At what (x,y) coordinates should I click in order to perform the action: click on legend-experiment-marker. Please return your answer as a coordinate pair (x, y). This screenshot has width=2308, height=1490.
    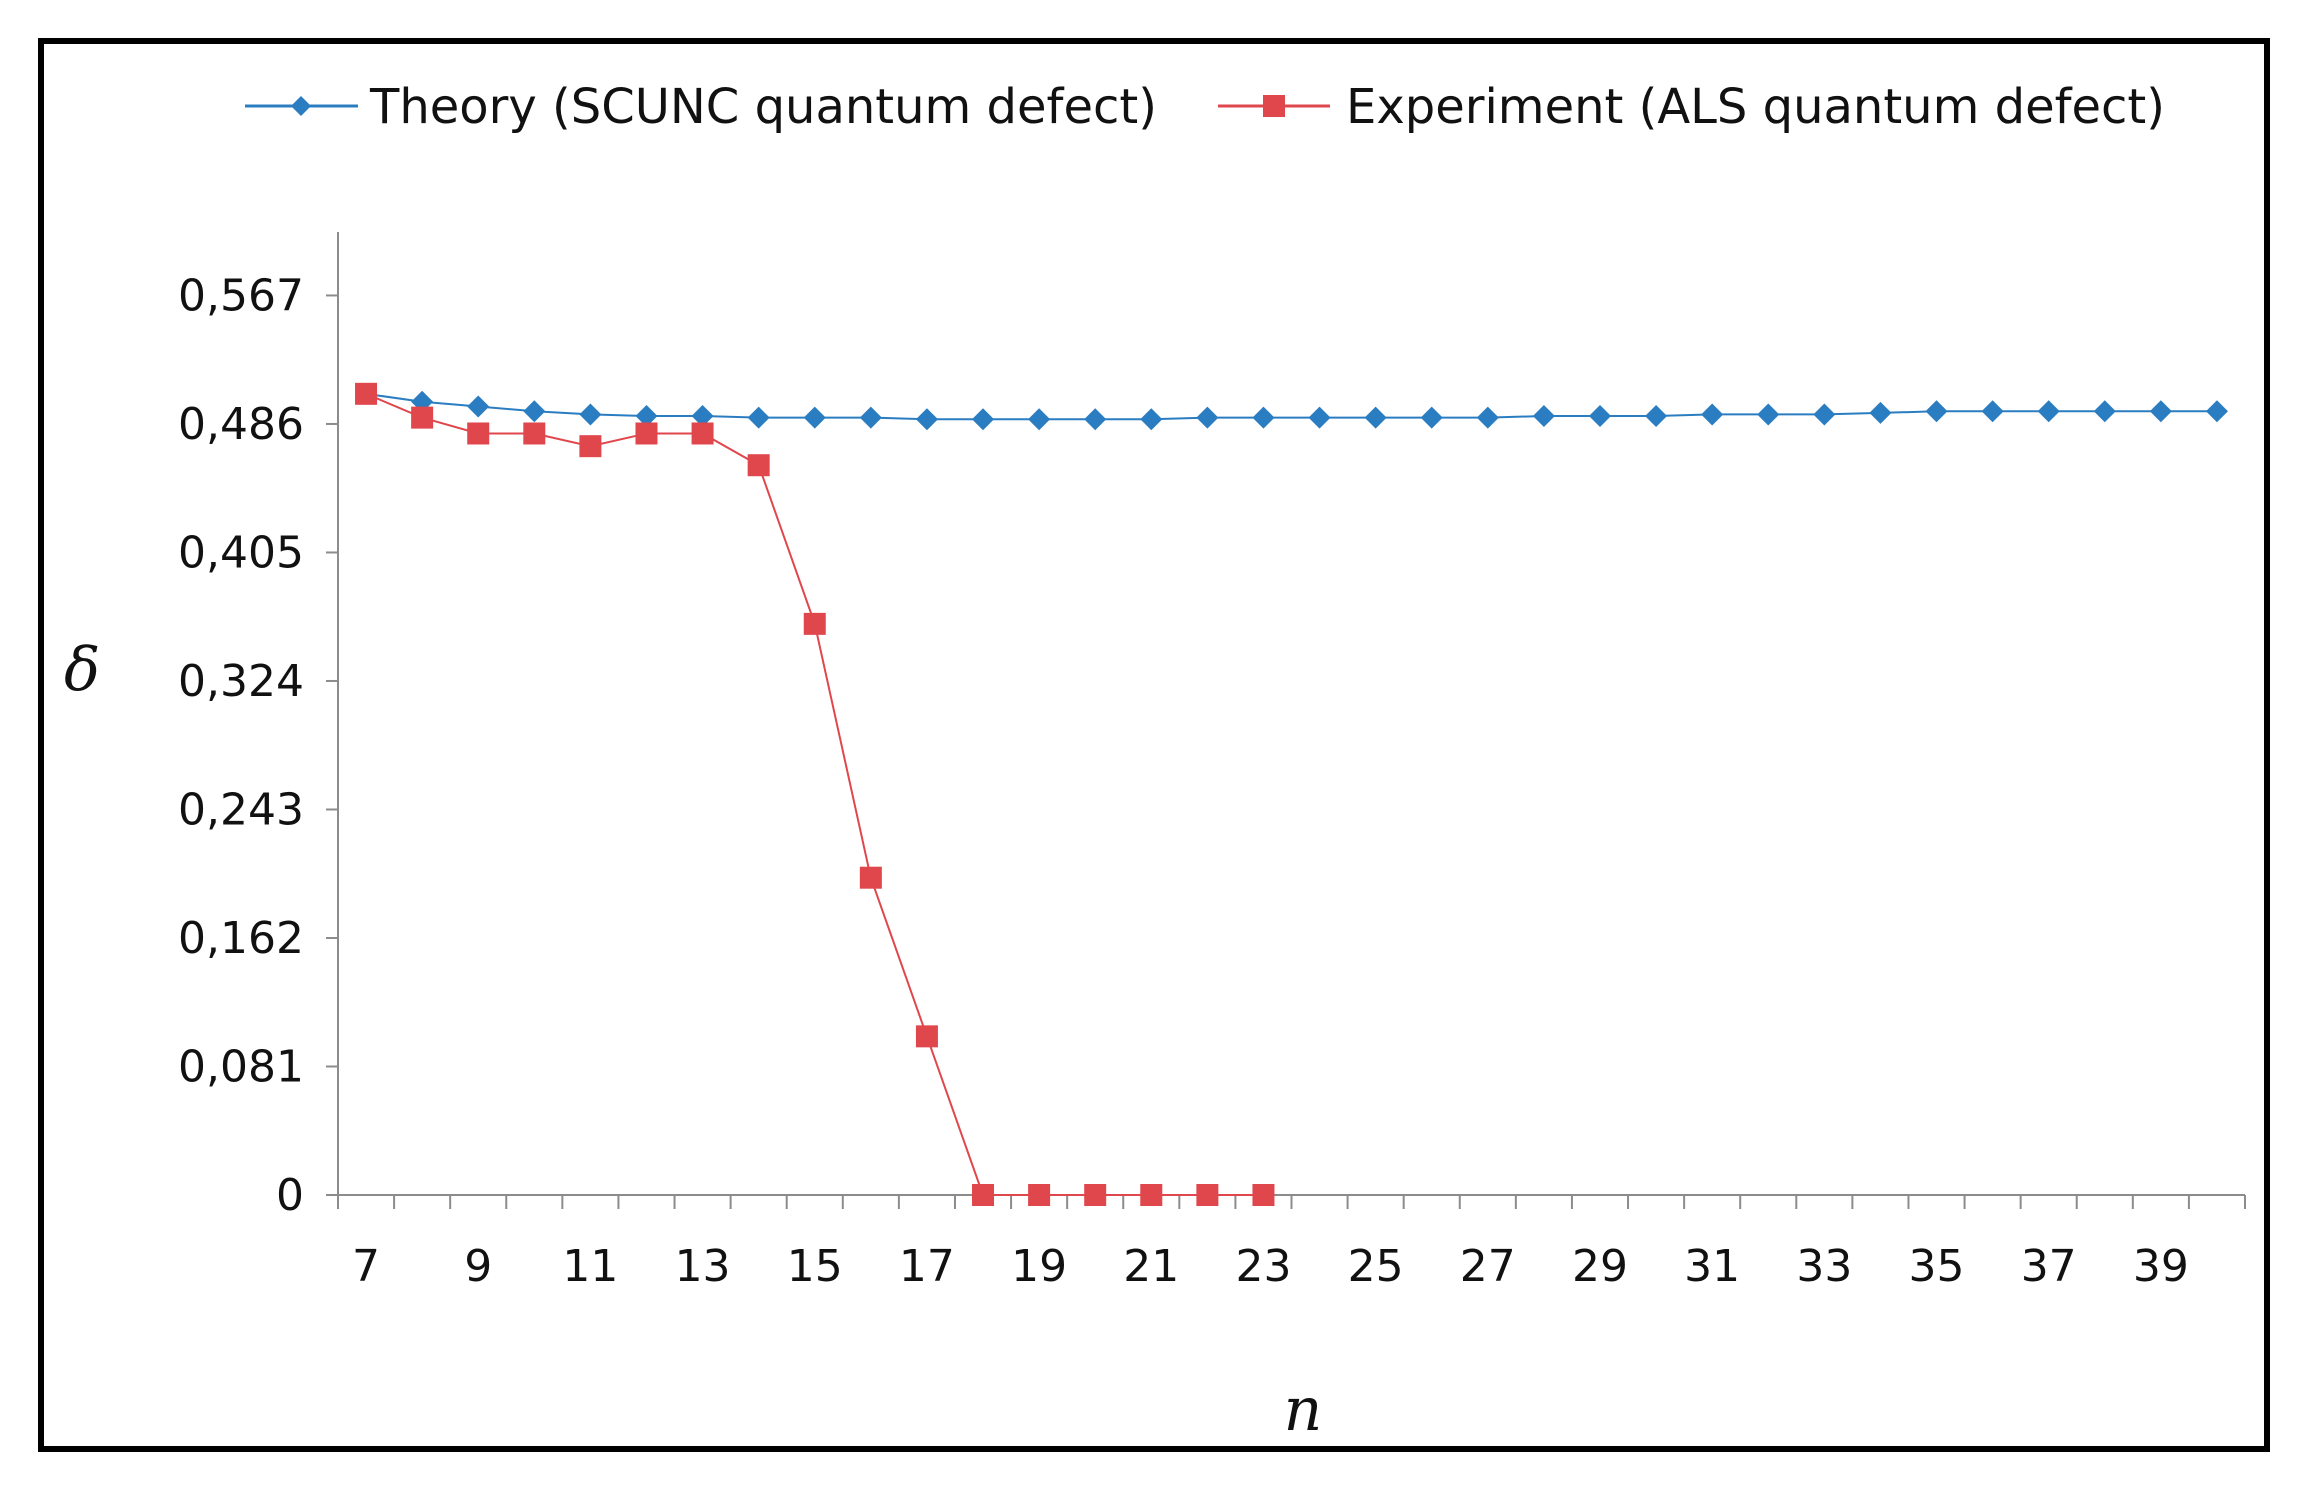
    Looking at the image, I should click on (1274, 106).